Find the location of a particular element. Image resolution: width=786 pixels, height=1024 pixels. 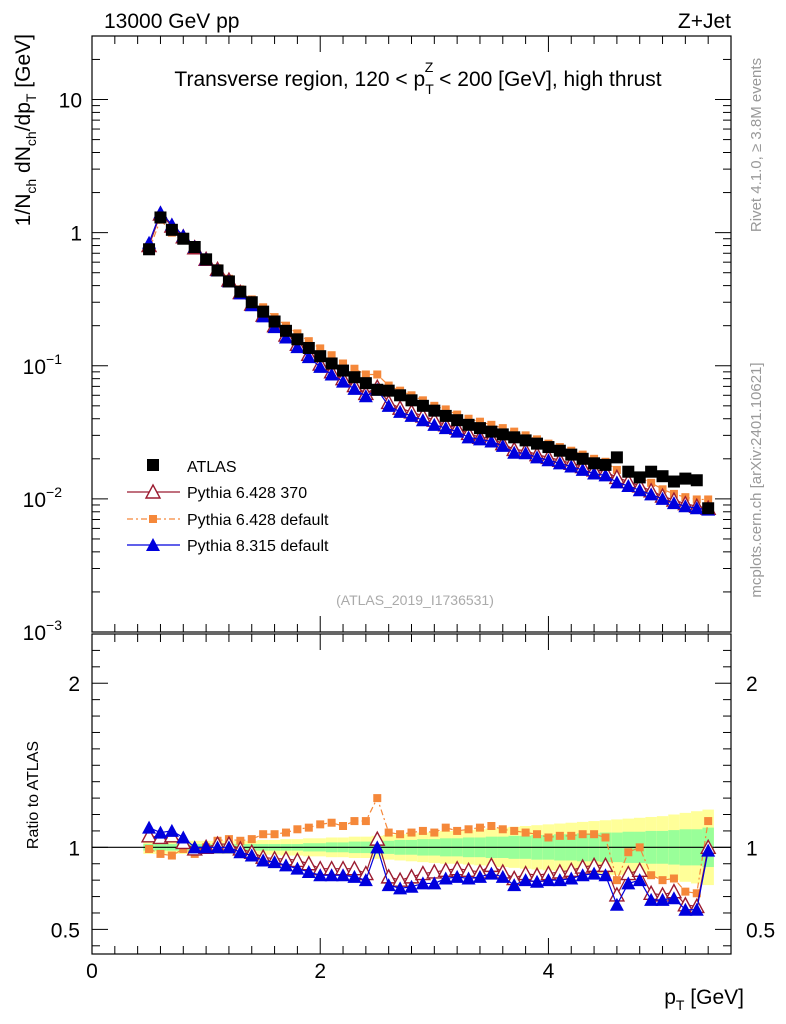

y-tick-label: 10⁻³ is located at coordinates (43, 631).